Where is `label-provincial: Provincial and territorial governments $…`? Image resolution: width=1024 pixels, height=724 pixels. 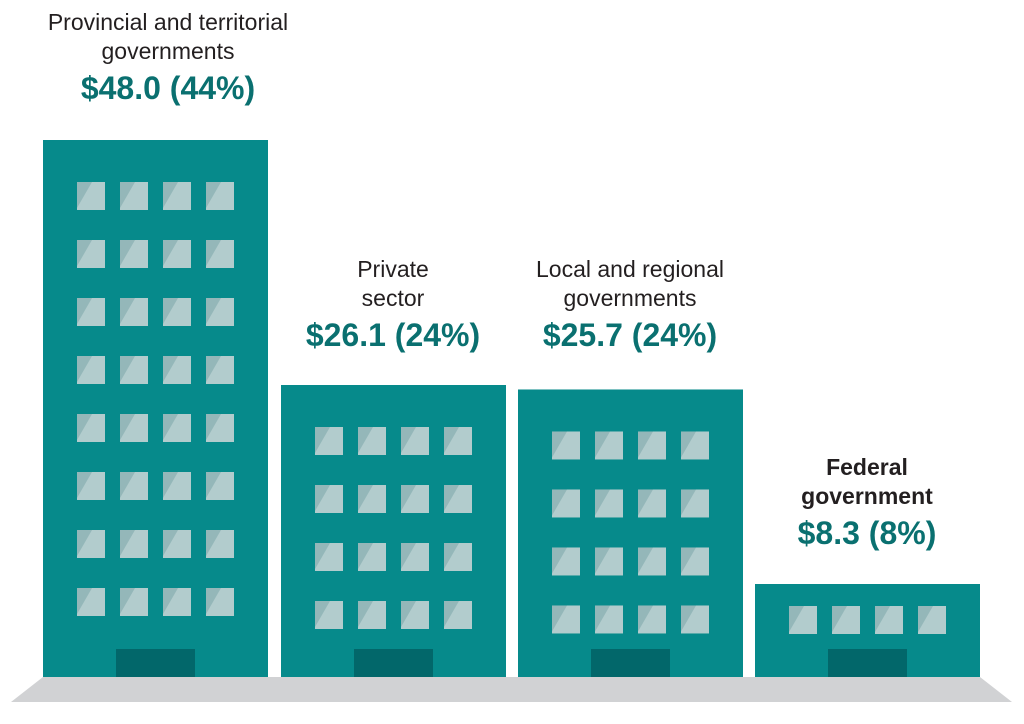 label-provincial: Provincial and territorial governments $… is located at coordinates (168, 58).